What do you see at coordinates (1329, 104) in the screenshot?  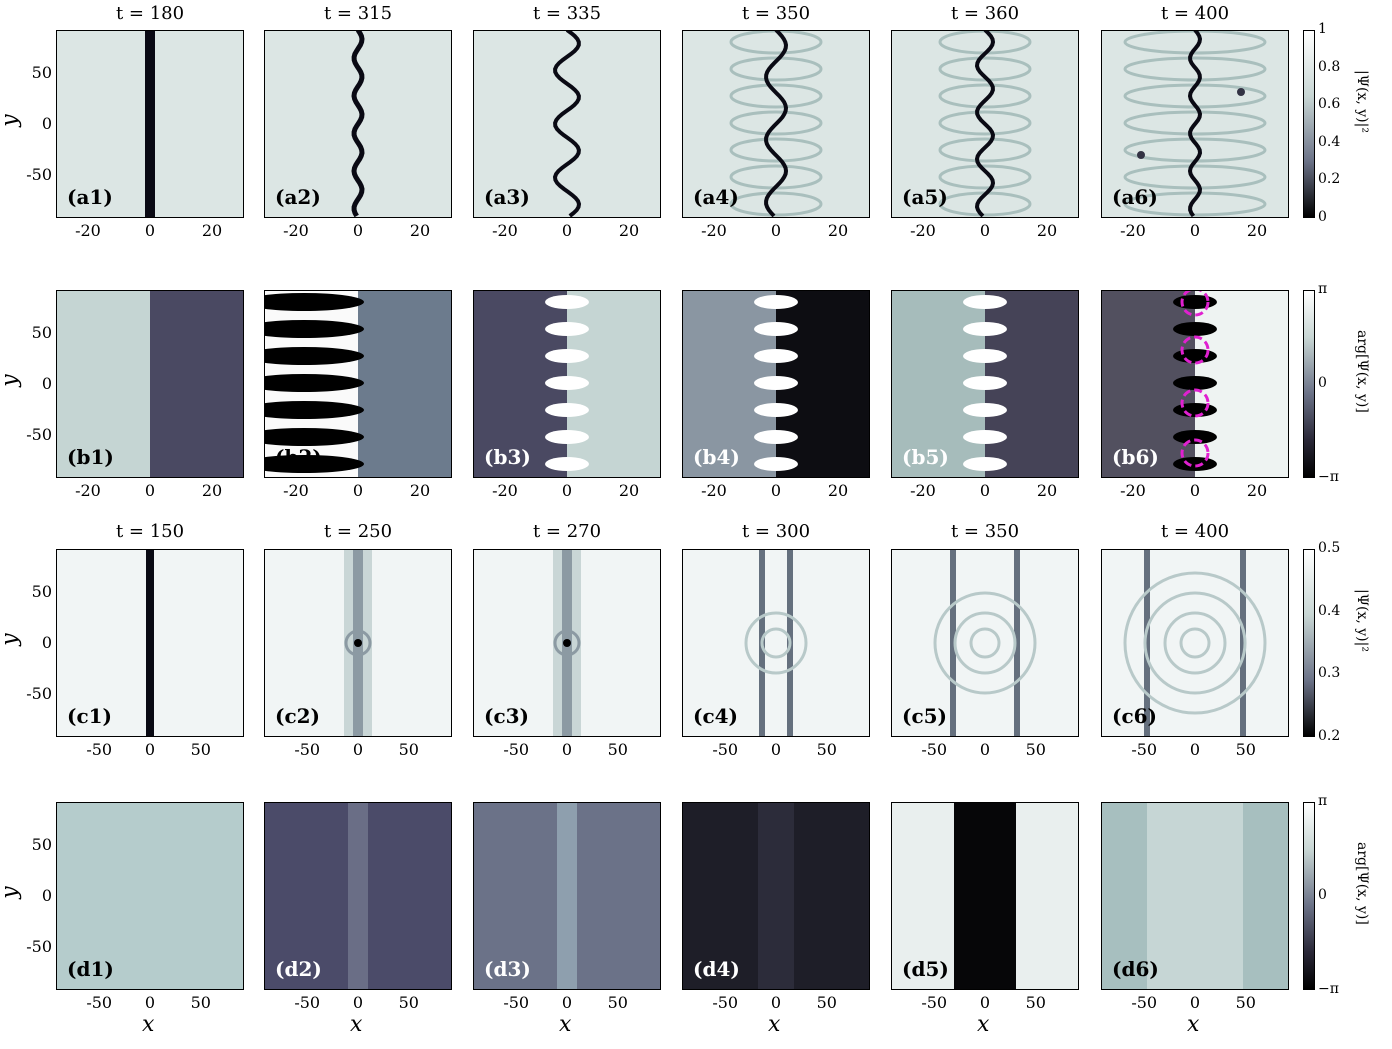 I see `colorbar-tick-label: 0.6` at bounding box center [1329, 104].